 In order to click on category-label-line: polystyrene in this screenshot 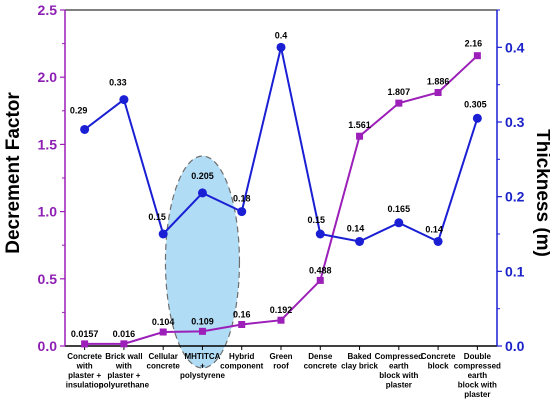, I will do `click(202, 375)`.